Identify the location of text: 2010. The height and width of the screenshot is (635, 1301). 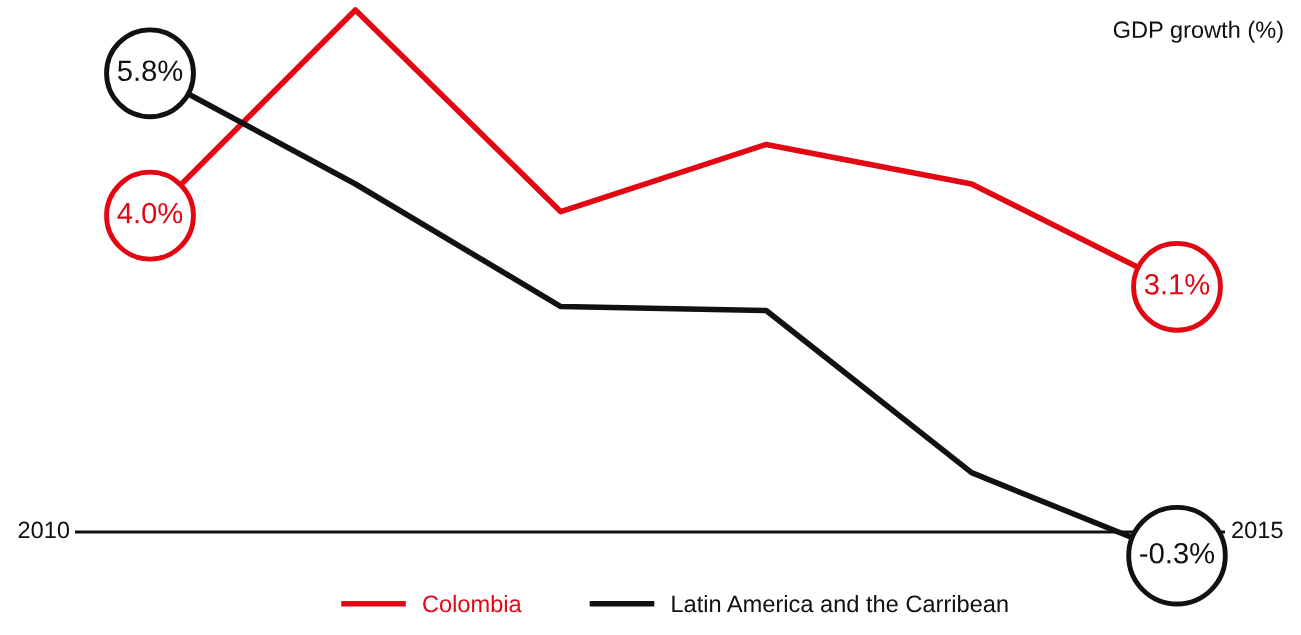
(44, 530).